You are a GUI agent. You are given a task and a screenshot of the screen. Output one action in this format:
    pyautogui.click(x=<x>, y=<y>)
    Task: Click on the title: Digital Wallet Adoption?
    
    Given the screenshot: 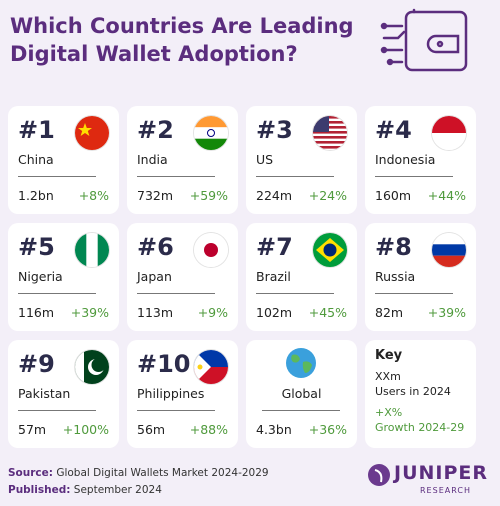 What is the action you would take?
    pyautogui.click(x=154, y=54)
    